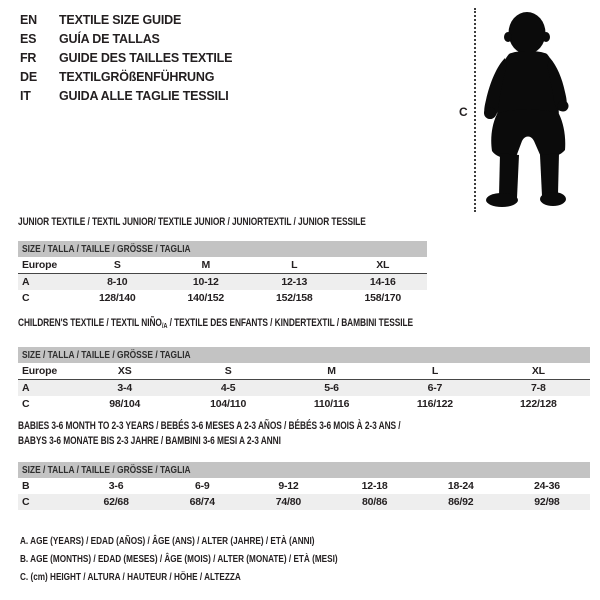 This screenshot has width=600, height=600. What do you see at coordinates (538, 403) in the screenshot?
I see `value-cell: 122/128` at bounding box center [538, 403].